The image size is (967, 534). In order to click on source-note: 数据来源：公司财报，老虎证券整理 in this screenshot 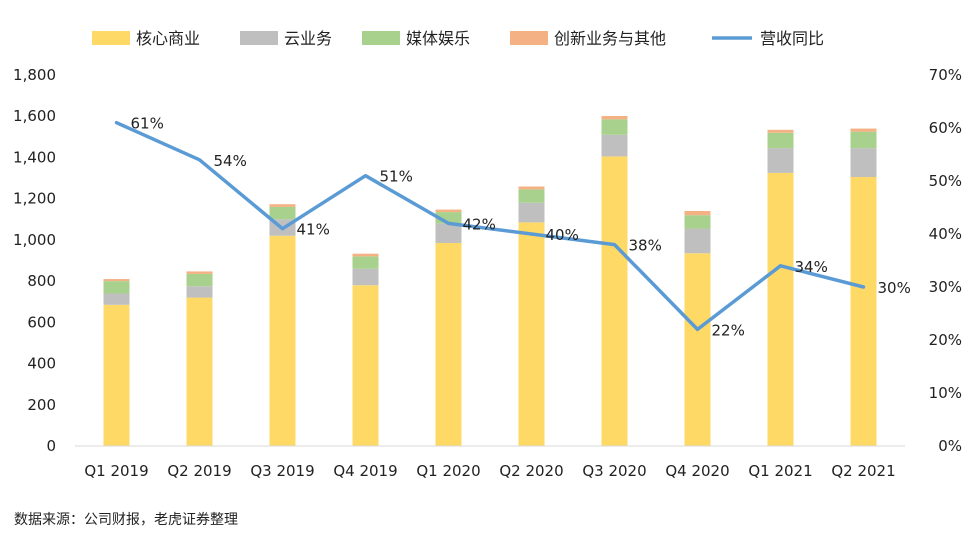, I will do `click(126, 520)`.